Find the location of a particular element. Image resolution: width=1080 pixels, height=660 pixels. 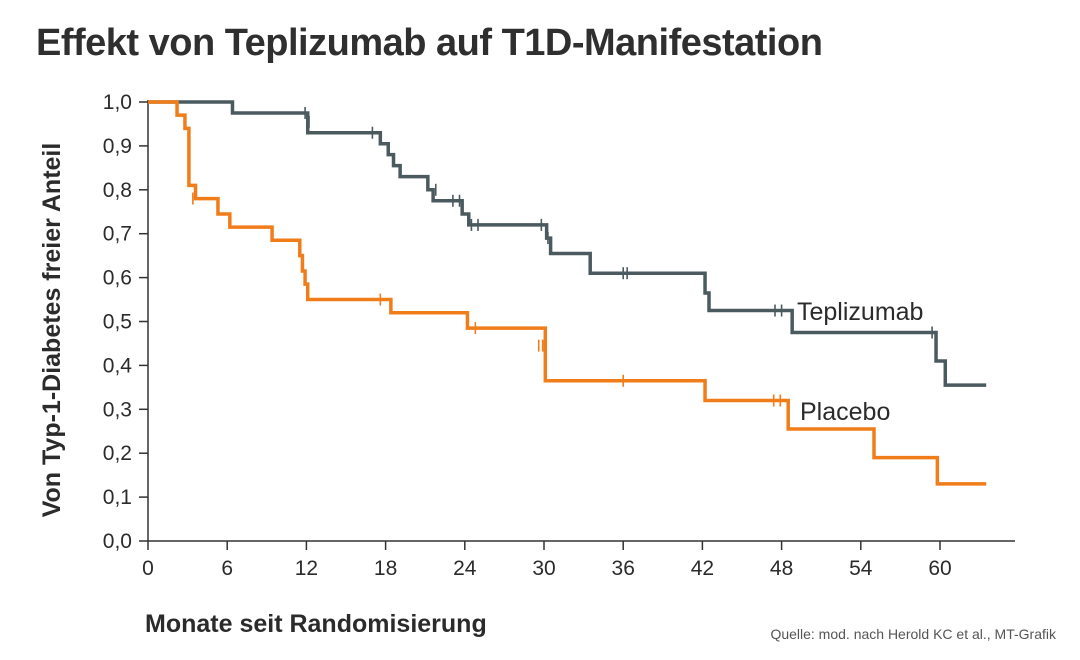

x-tick-label: 12 is located at coordinates (306, 568).